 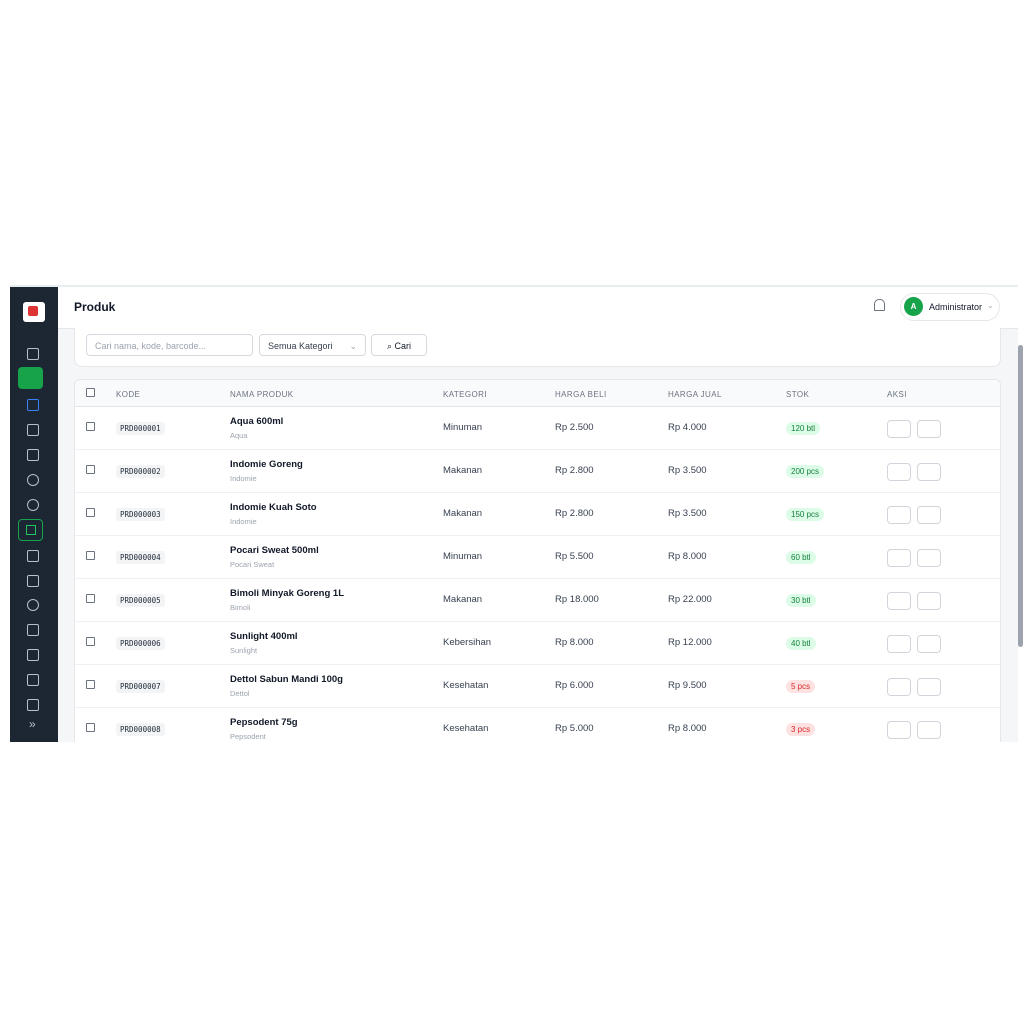 I want to click on nav-bag, so click(x=33, y=455).